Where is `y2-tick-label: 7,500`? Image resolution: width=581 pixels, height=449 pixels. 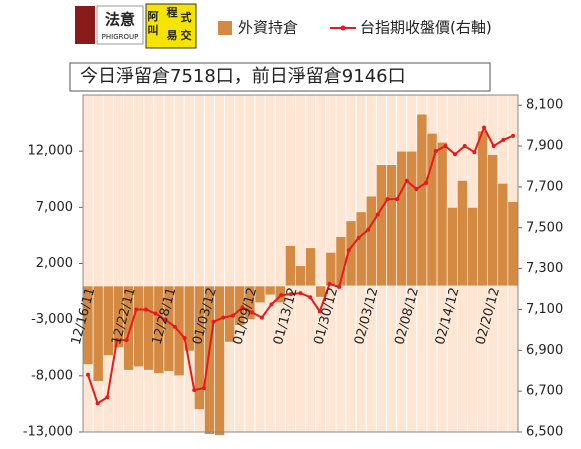 y2-tick-label: 7,500 is located at coordinates (544, 227).